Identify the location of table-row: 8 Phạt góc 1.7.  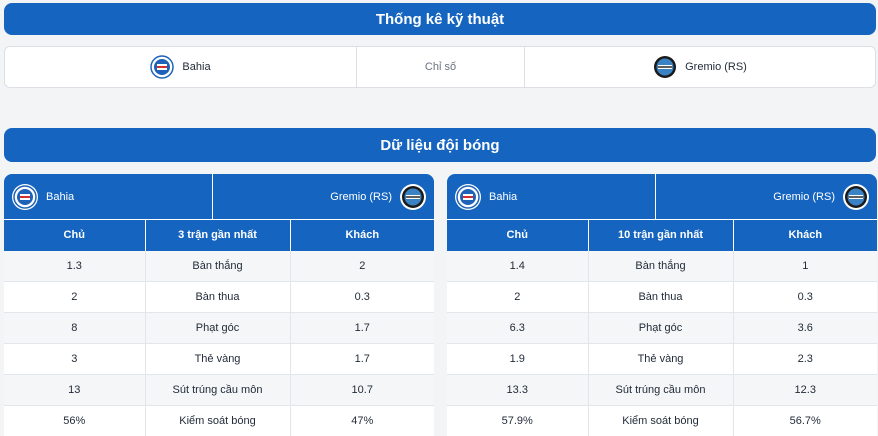
(219, 328).